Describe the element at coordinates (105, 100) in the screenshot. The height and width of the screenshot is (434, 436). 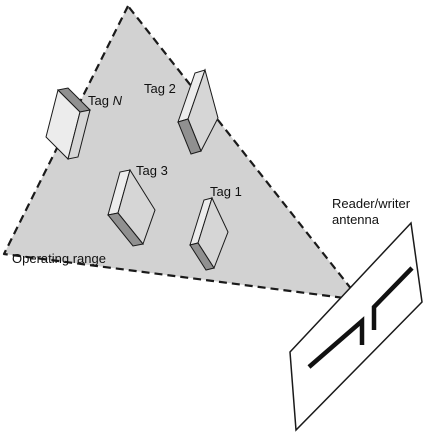
I see `tag-n-label: Tag N` at that location.